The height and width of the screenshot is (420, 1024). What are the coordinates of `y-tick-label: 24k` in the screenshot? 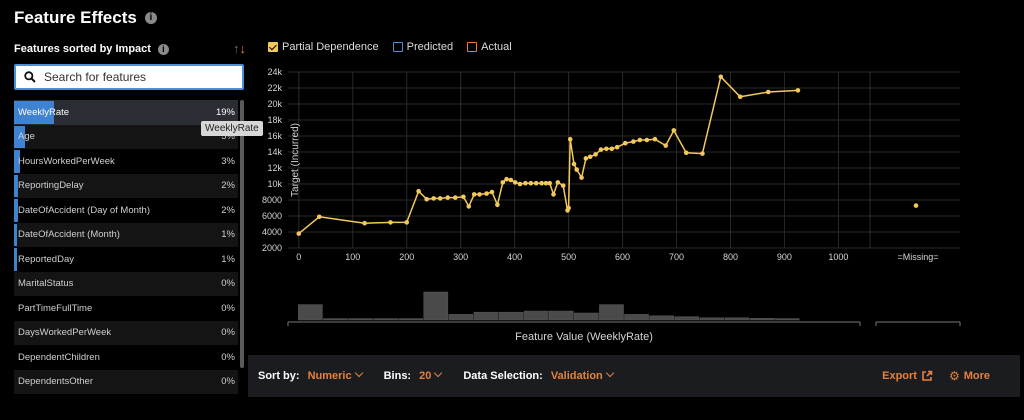 It's located at (274, 72).